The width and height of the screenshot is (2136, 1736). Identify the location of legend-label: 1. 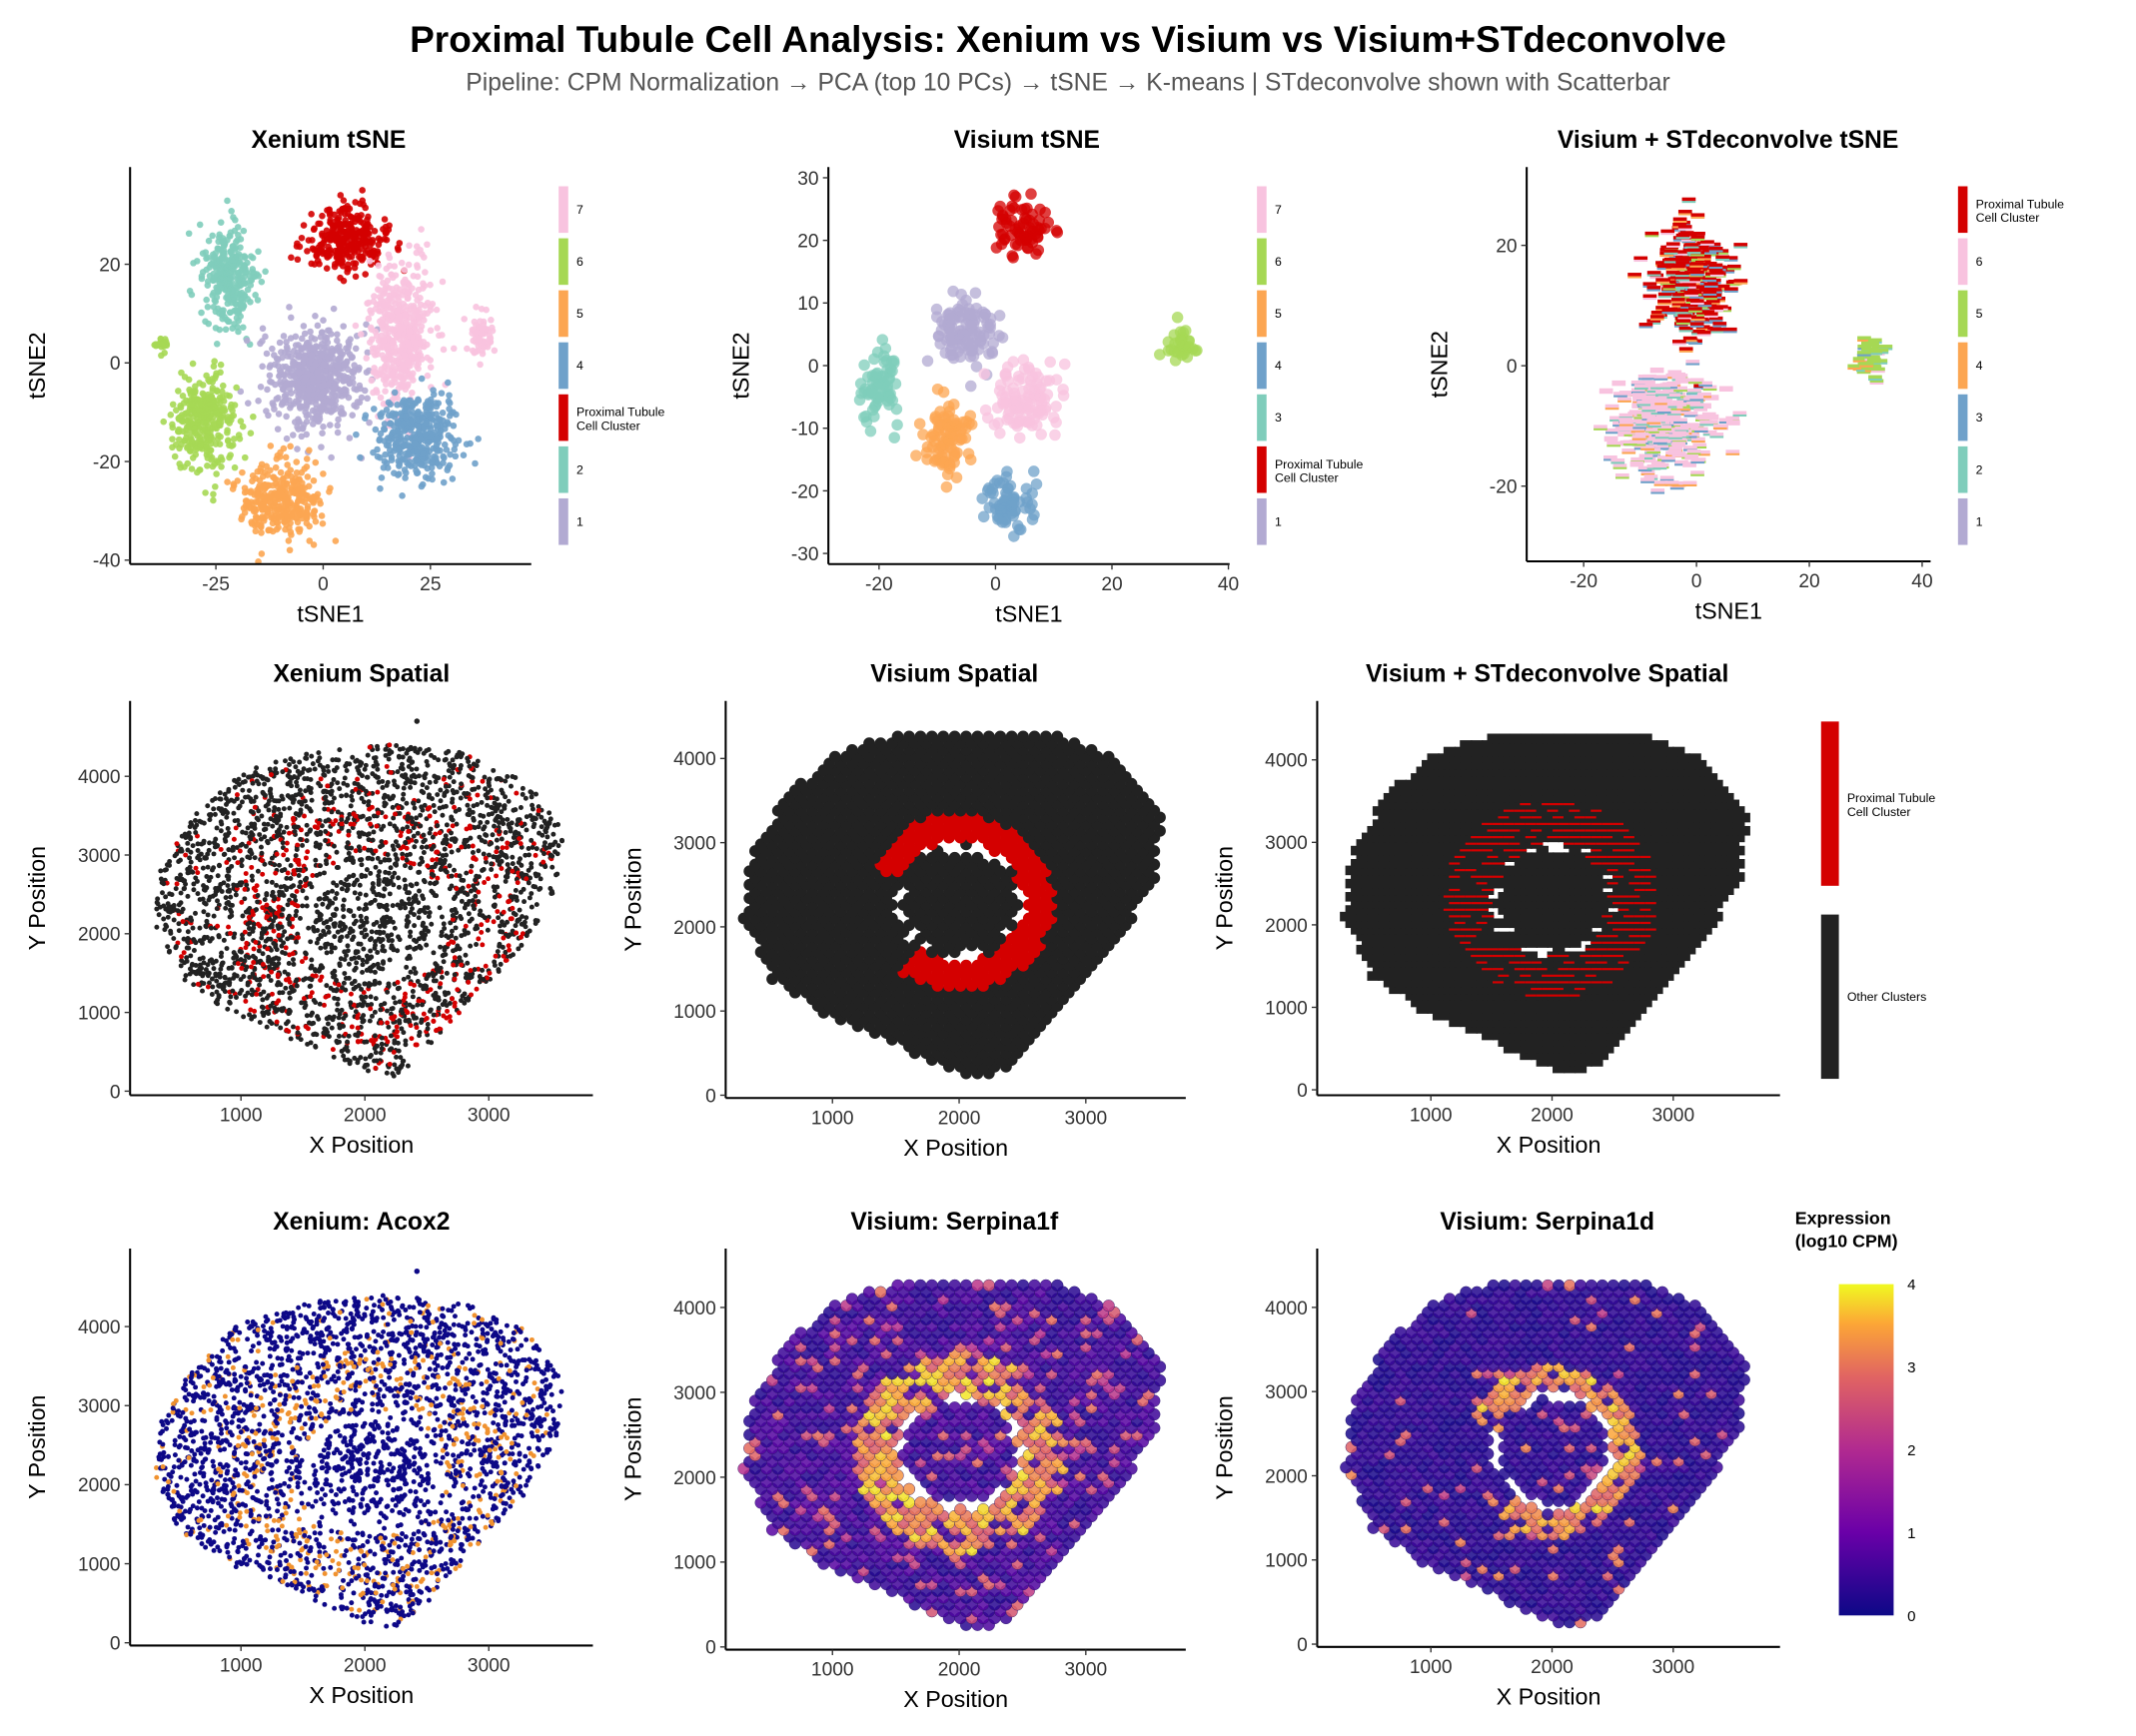
(1278, 521).